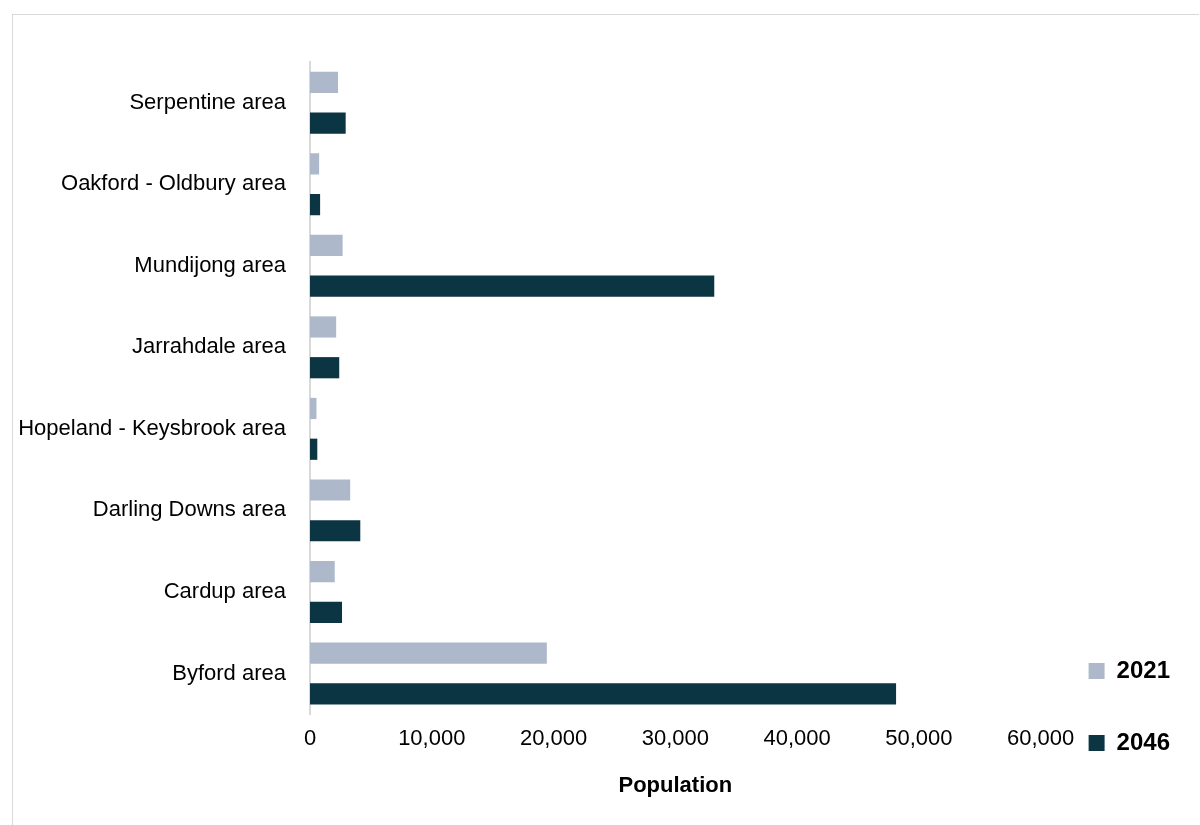 This screenshot has width=1200, height=825. Describe the element at coordinates (310, 738) in the screenshot. I see `x-tick-label: 0` at that location.